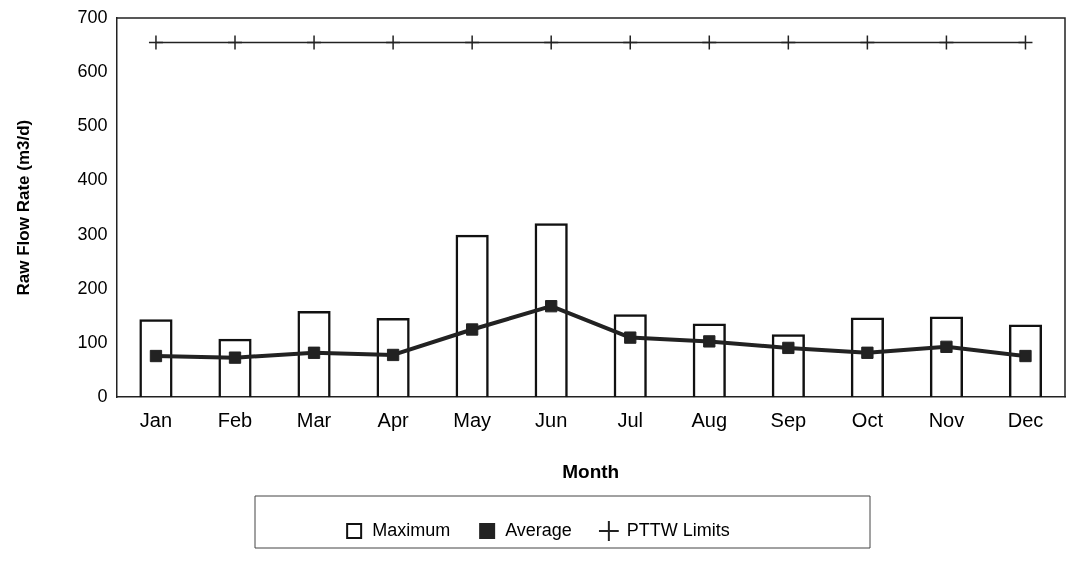 The image size is (1077, 575). Describe the element at coordinates (591, 471) in the screenshot. I see `x-axis-title: Month` at that location.